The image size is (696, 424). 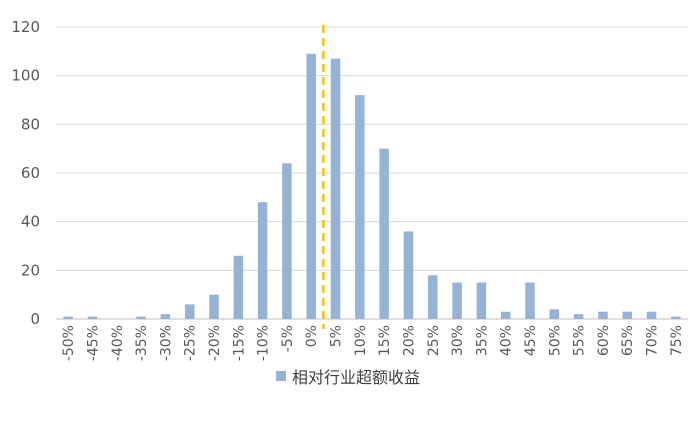 I want to click on y-tick-label: 80, so click(x=30, y=124).